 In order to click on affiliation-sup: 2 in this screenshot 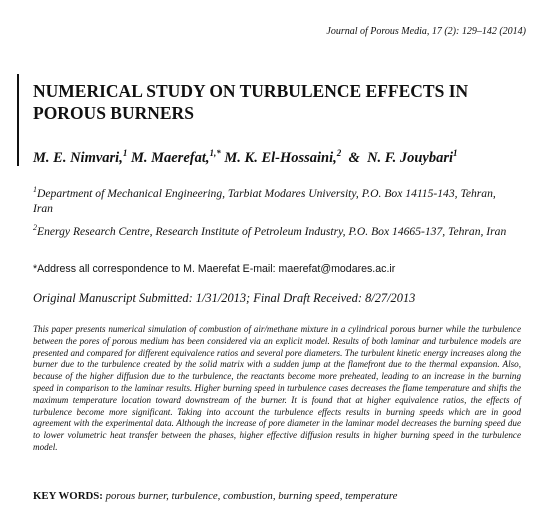, I will do `click(35, 227)`.